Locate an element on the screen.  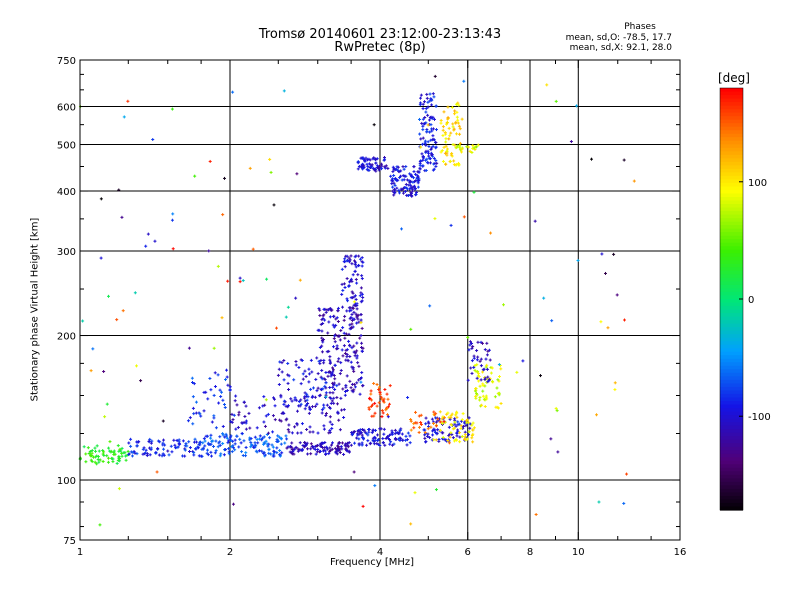
chart-title: Tromsø 20140601 23:12:00-23:13:43 is located at coordinates (380, 34).